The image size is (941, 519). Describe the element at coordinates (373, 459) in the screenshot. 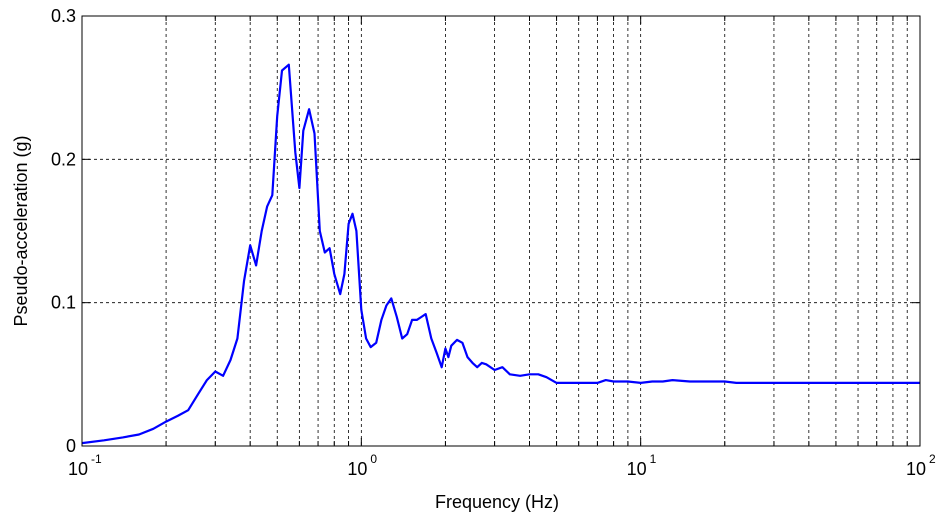

I see `x-tick-exponent: 0` at that location.